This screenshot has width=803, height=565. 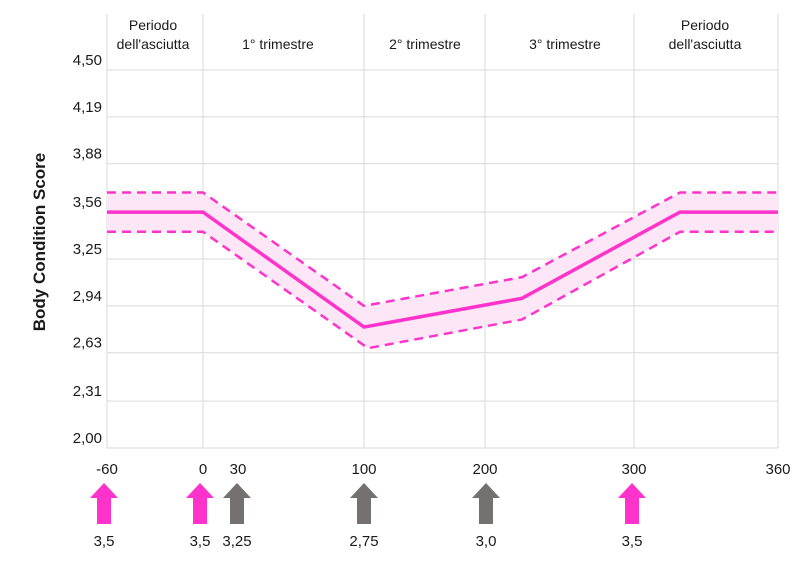 I want to click on marker-value-label: 3,25, so click(x=236, y=541).